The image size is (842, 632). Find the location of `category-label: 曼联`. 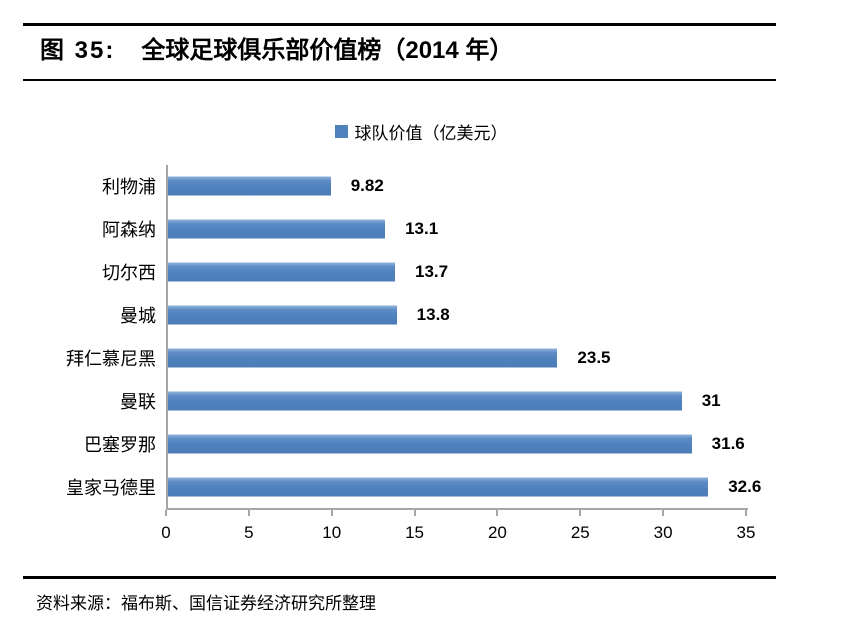

category-label: 曼联 is located at coordinates (138, 401).